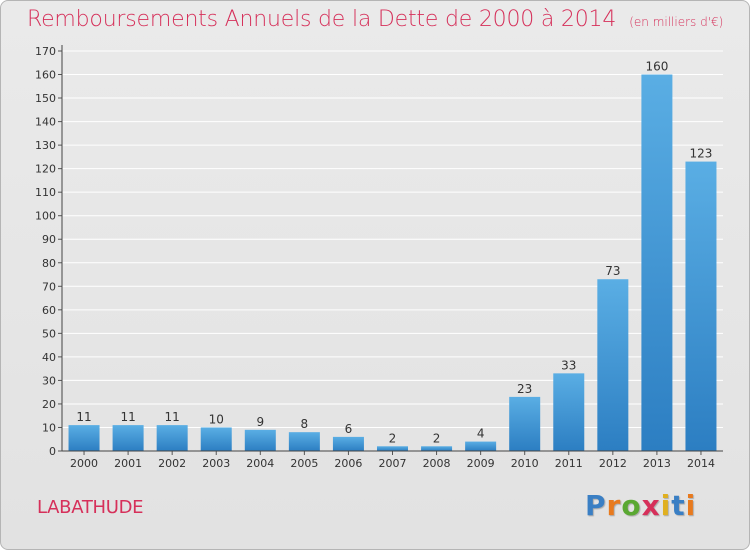  What do you see at coordinates (45, 75) in the screenshot?
I see `y-tick-label: 160` at bounding box center [45, 75].